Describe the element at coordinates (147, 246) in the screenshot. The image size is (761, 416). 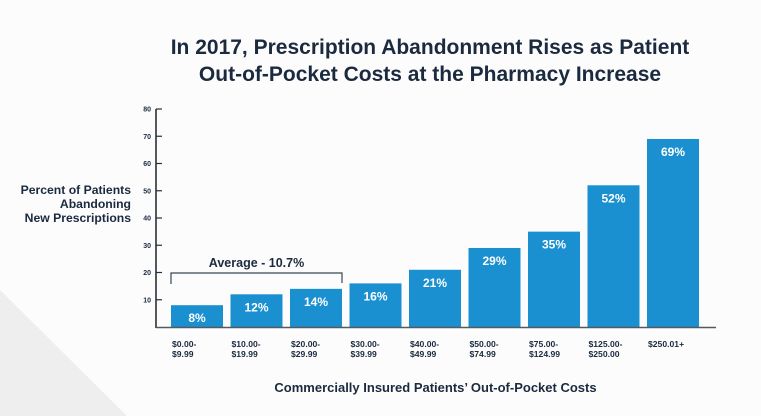
I see `y-tick-label: 30` at that location.